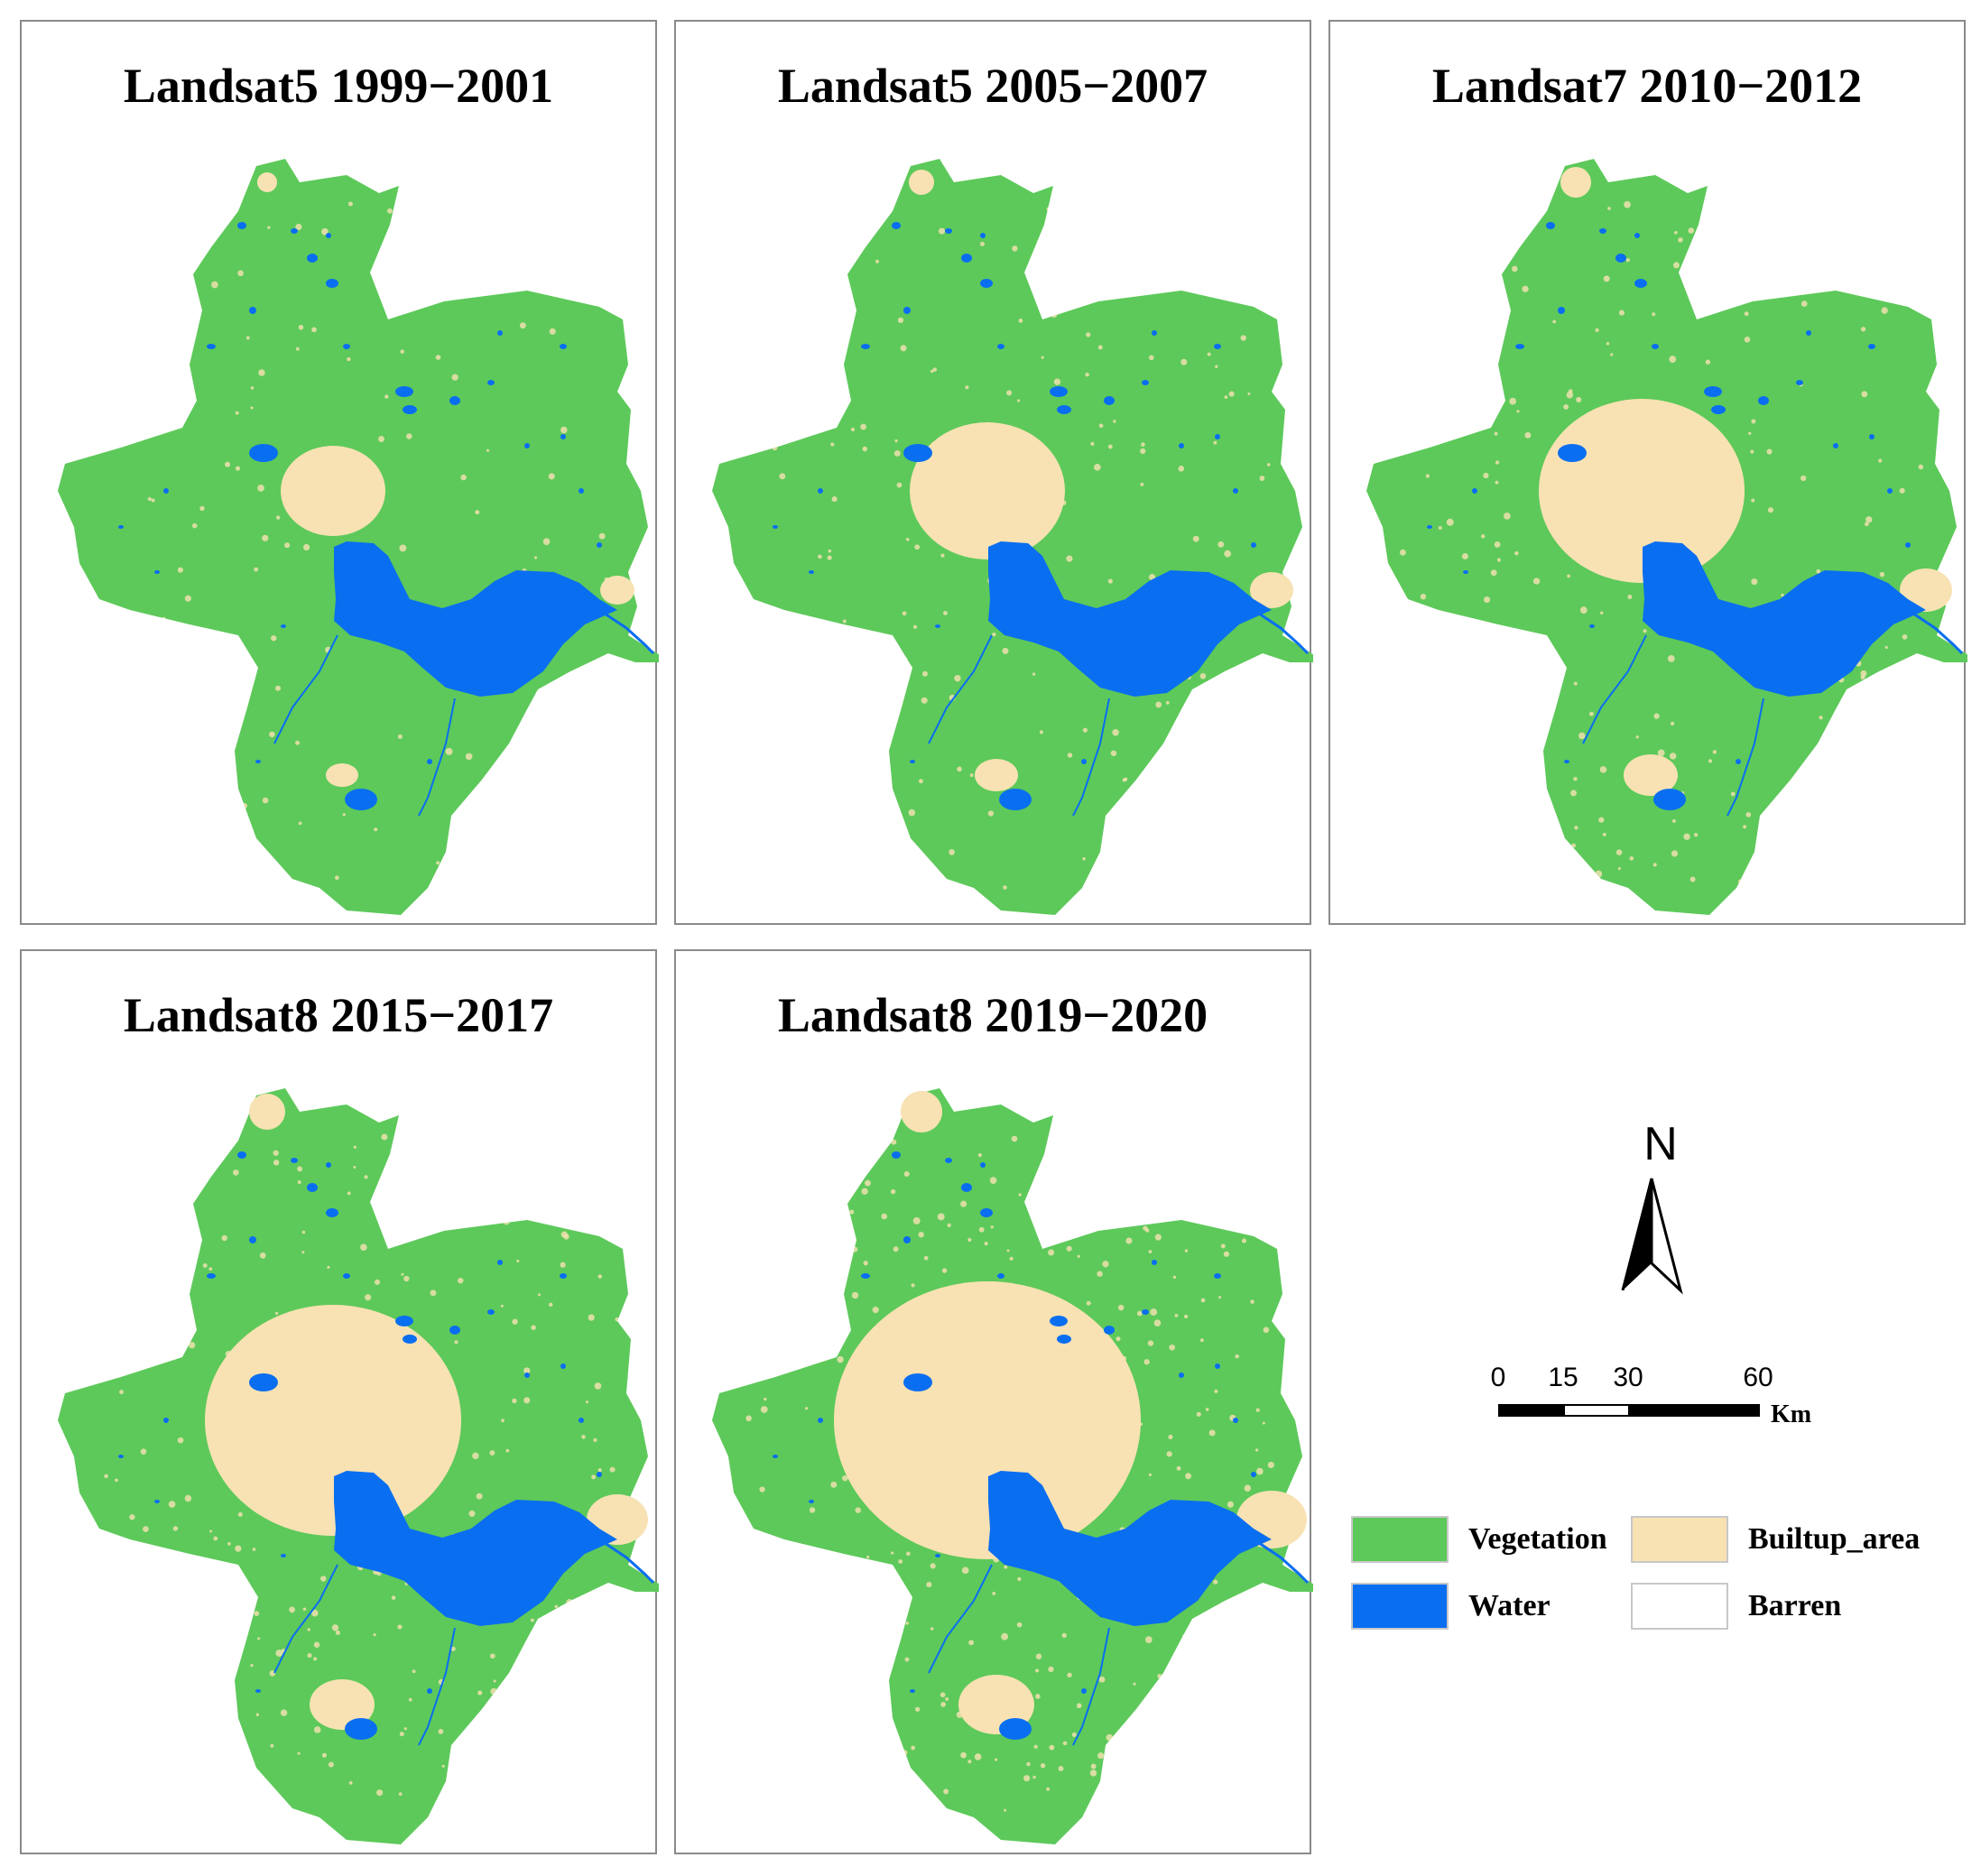  Describe the element at coordinates (992, 1015) in the screenshot. I see `panel-title: Landsat8 2019−2020` at that location.